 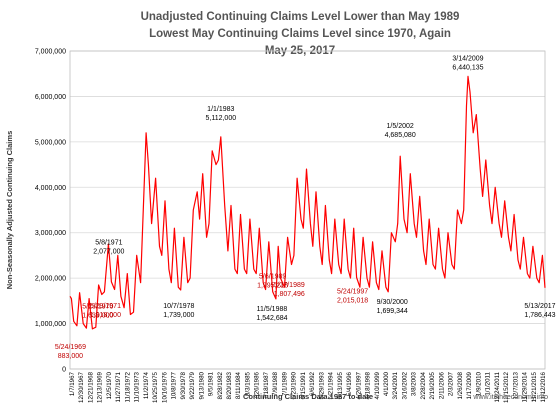 What do you see at coordinates (272, 285) in the screenshot?
I see `annotation-value: 1,995,218` at bounding box center [272, 285].